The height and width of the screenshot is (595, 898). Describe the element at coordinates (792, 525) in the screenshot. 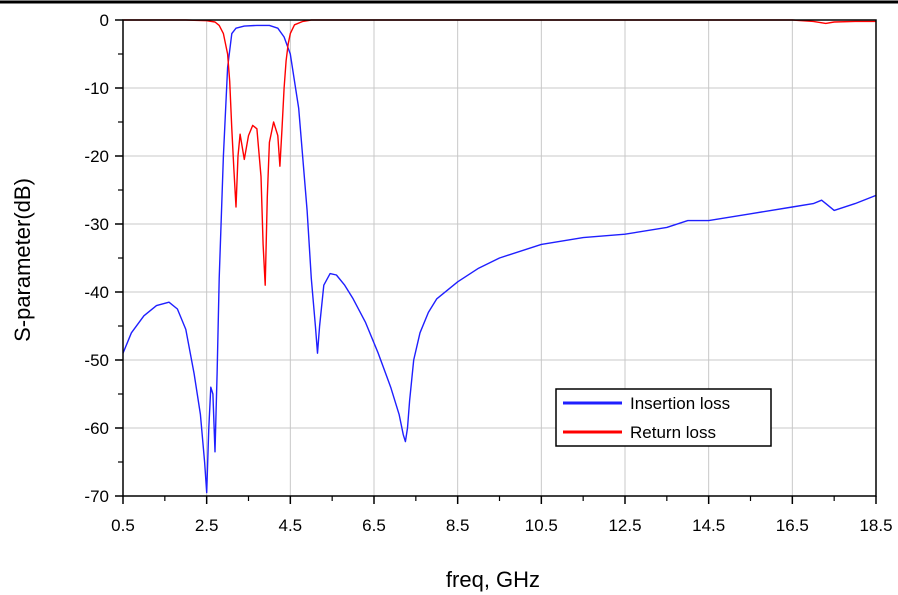

I see `x-tick-label: 16.5` at that location.